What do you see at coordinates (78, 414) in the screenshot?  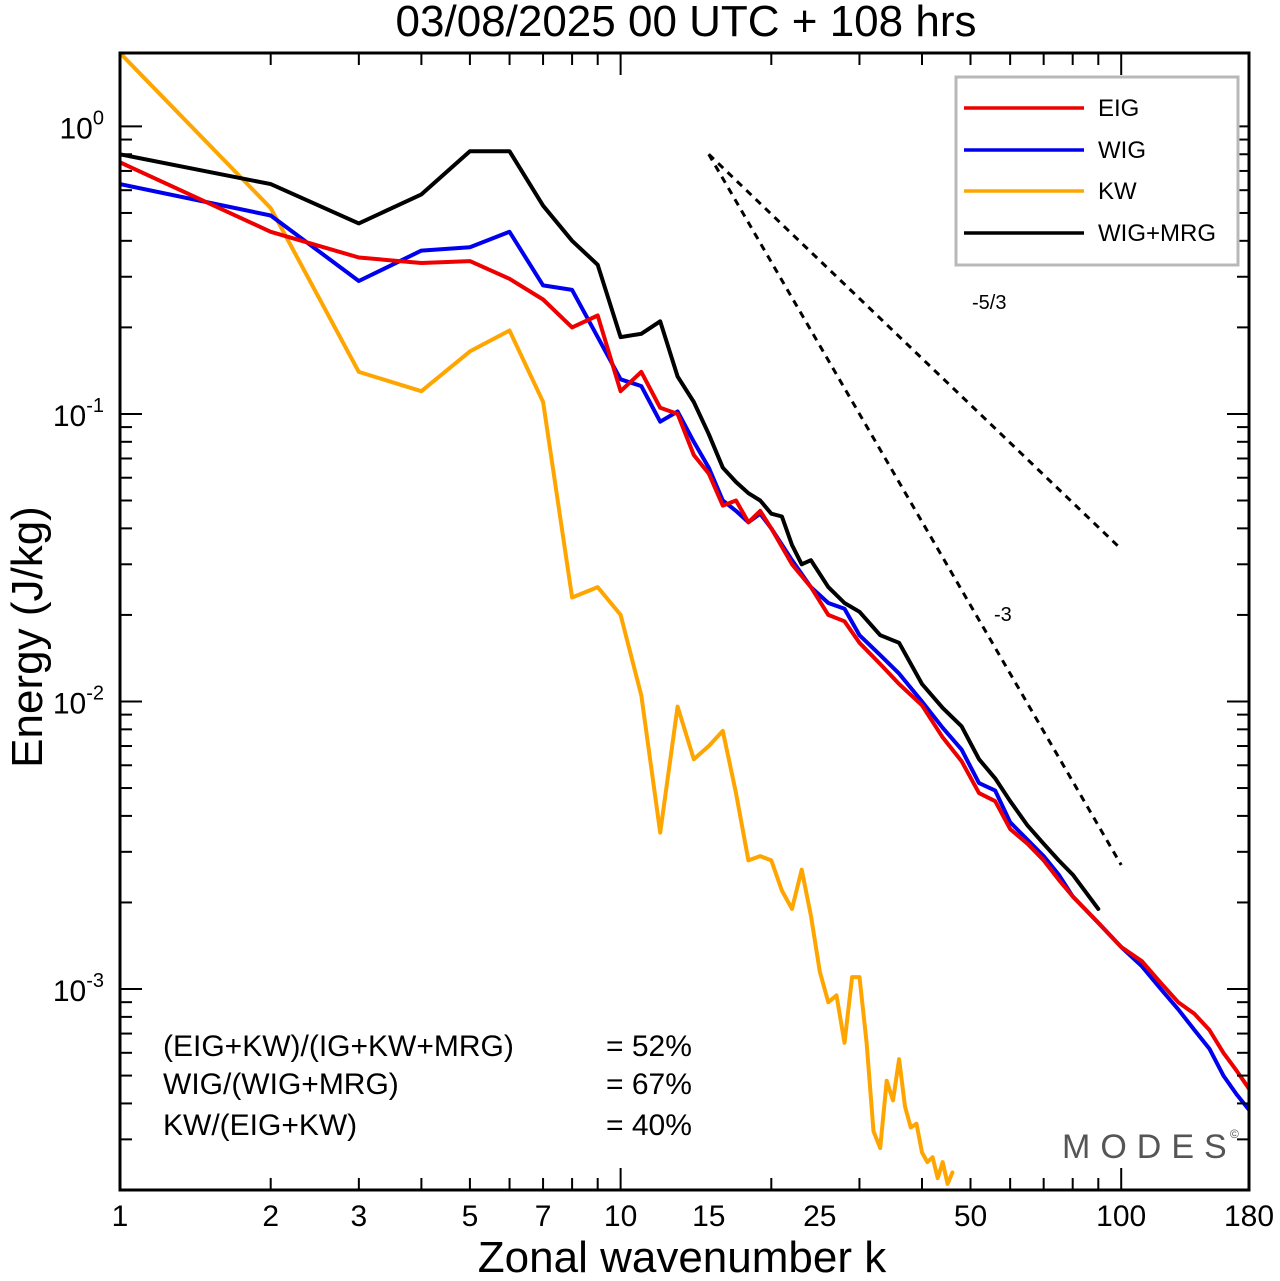 I see `y-tick-label: 10⁻¹` at bounding box center [78, 414].